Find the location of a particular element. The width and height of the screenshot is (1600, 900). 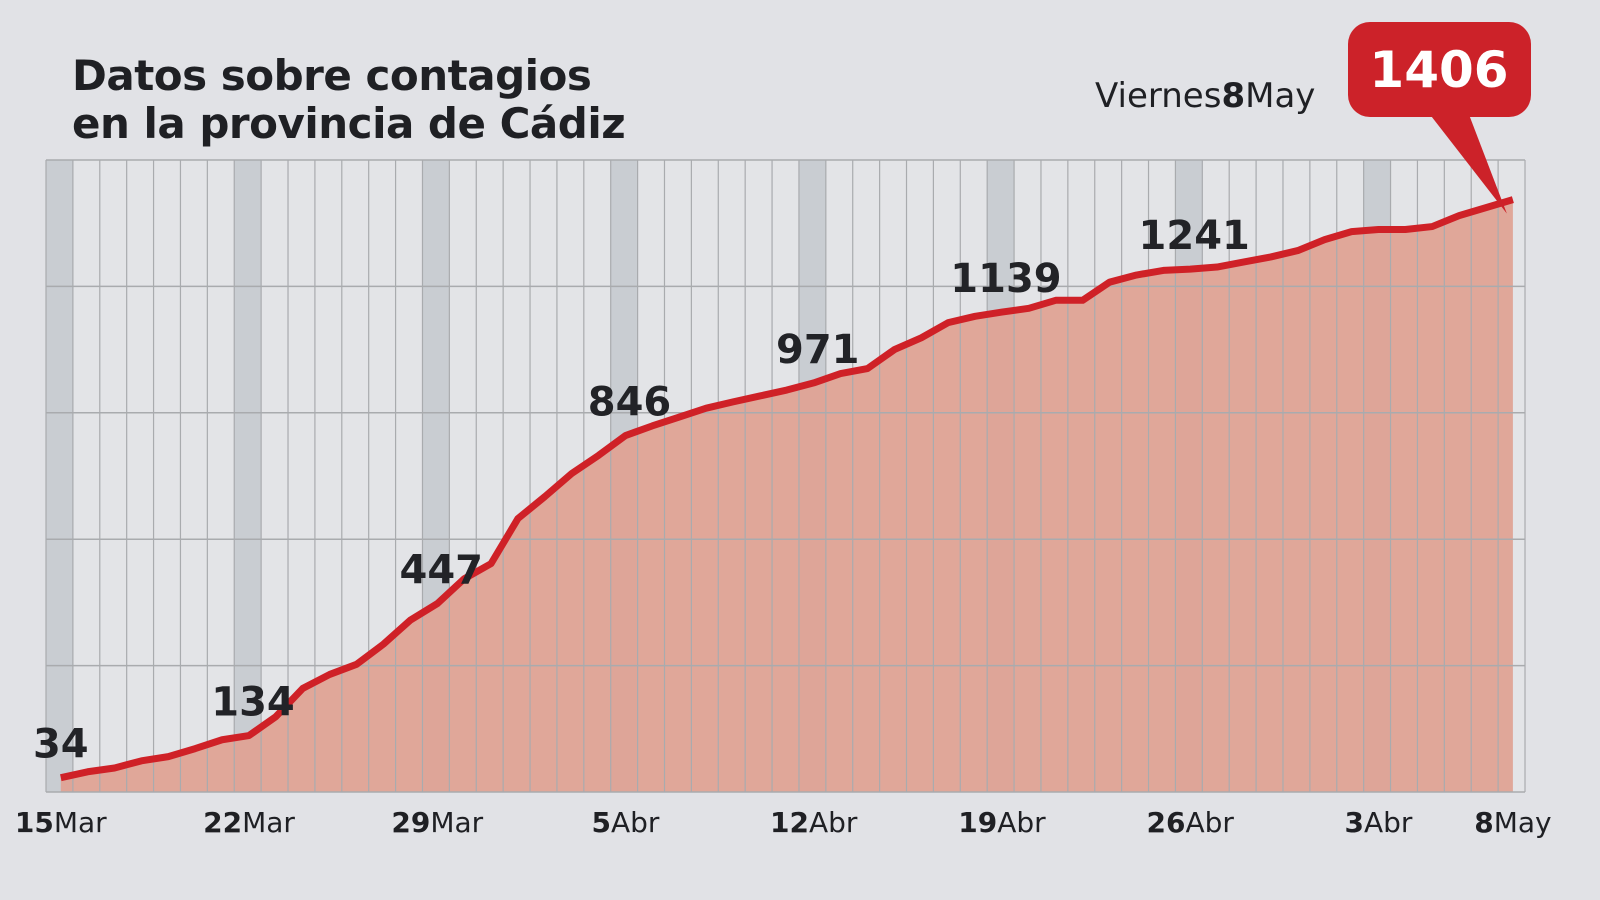

data-label: 34 is located at coordinates (61, 745).